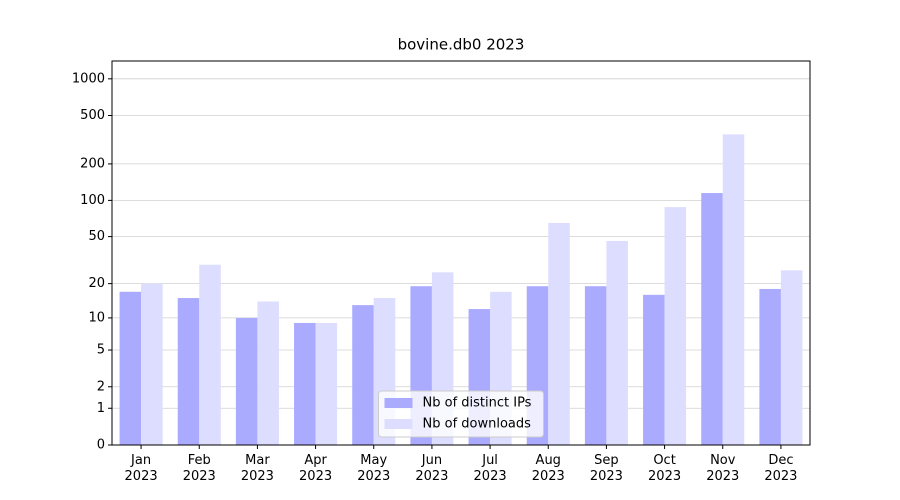 Image resolution: width=900 pixels, height=500 pixels. What do you see at coordinates (257, 468) in the screenshot?
I see `x-tick-label: Mar 2023` at bounding box center [257, 468].